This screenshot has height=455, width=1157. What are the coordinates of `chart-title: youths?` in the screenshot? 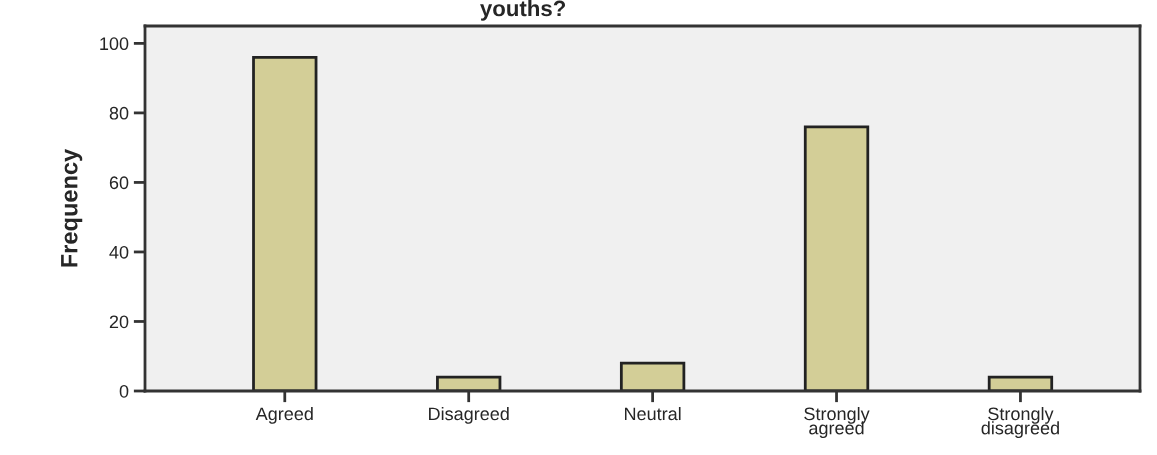 It's located at (523, 10).